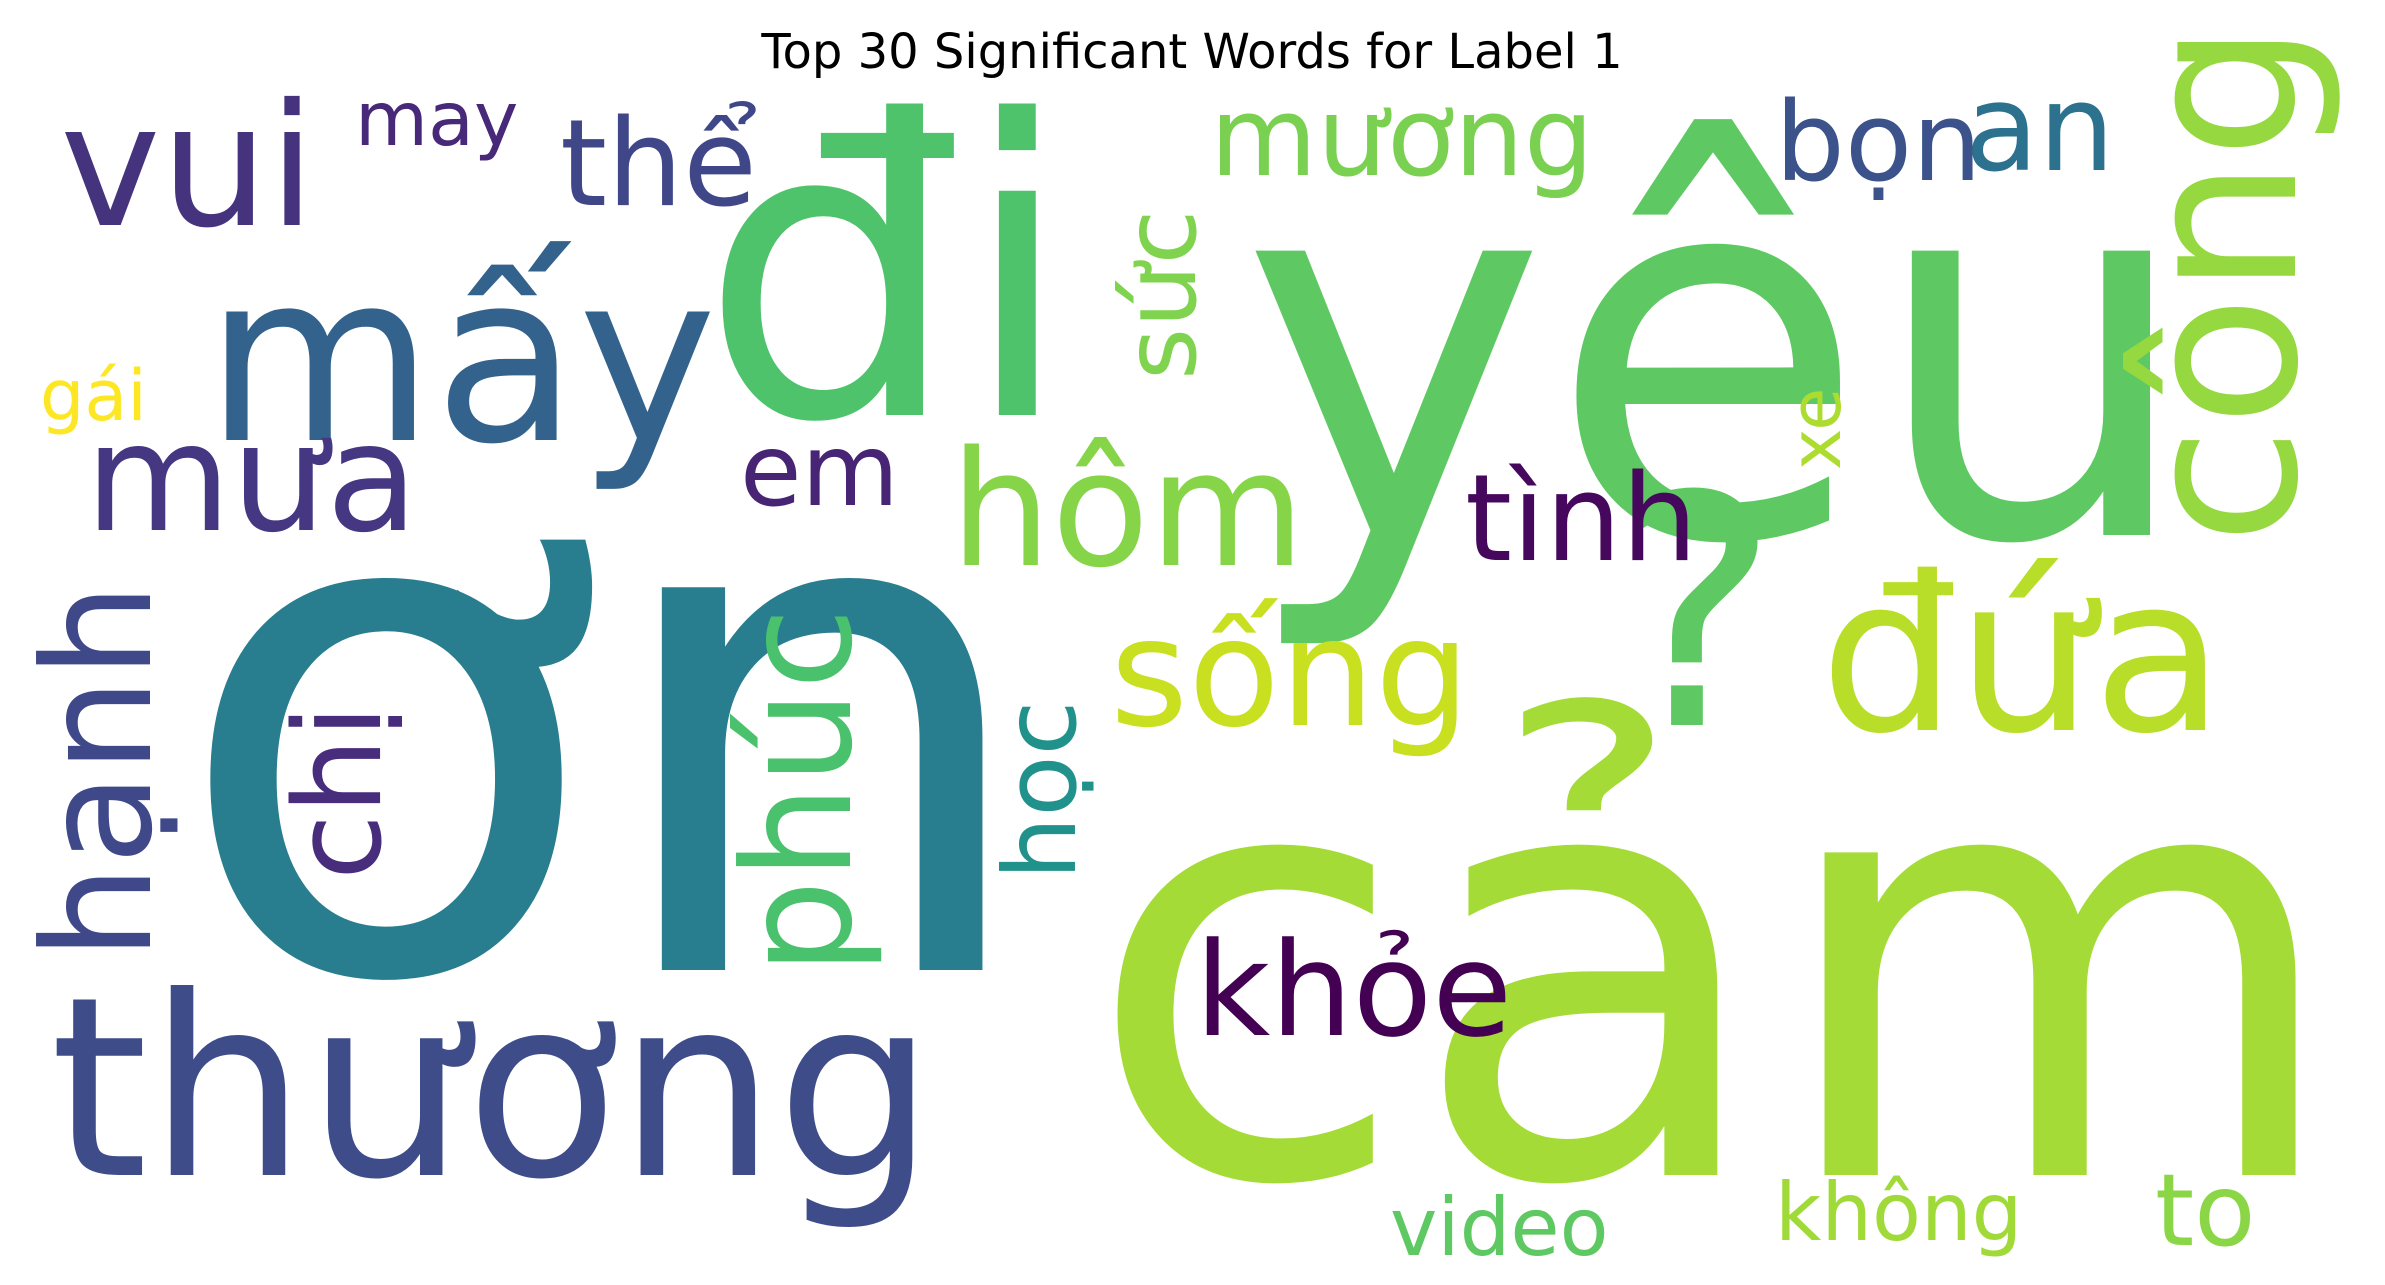 This screenshot has height=1285, width=2385. Describe the element at coordinates (461, 359) in the screenshot. I see `word-6: mấy` at that location.